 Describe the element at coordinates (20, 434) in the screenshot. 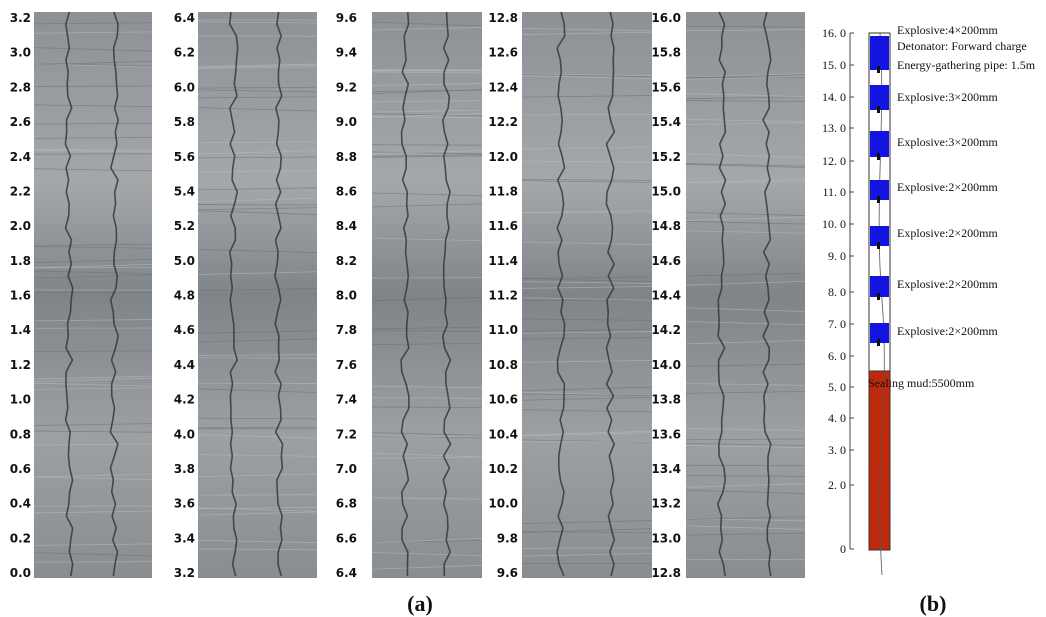

I see `depth-label: 0.8` at that location.